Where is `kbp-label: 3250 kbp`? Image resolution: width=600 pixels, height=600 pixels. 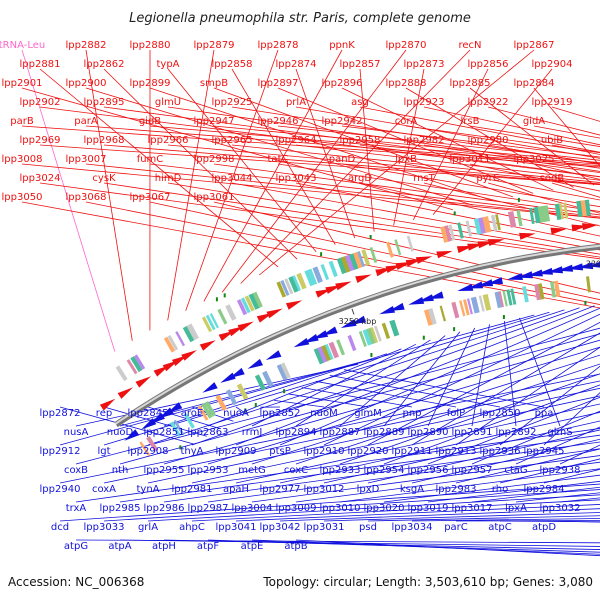
kbp-label: 3250 kbp is located at coordinates (358, 321).